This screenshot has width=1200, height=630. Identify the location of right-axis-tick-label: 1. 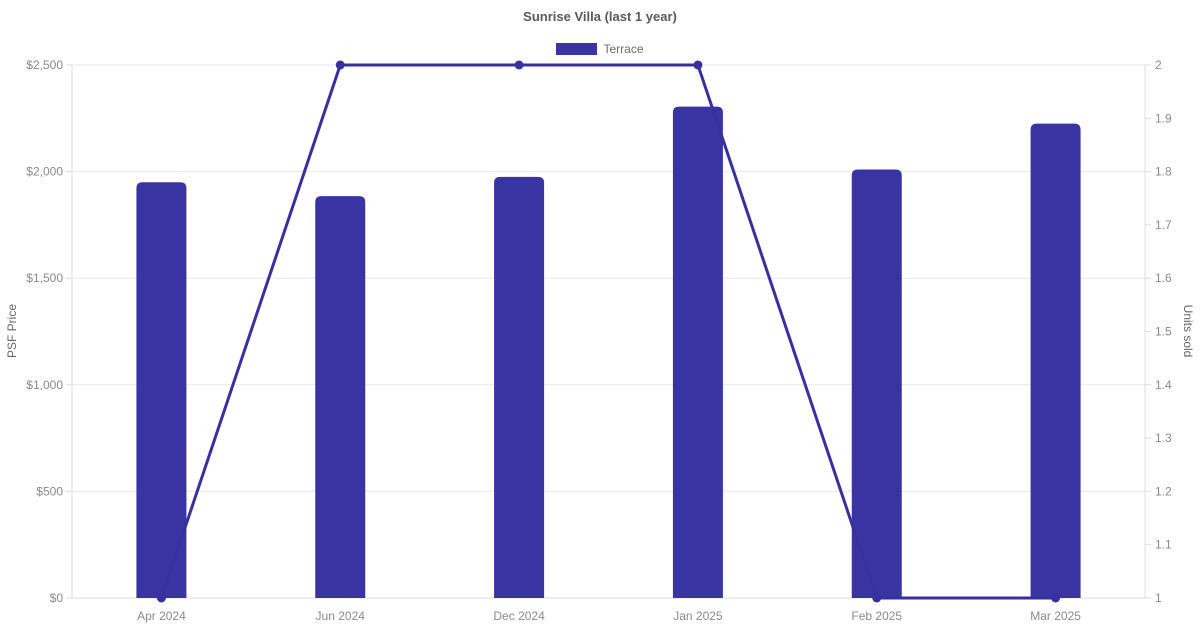
(1158, 598).